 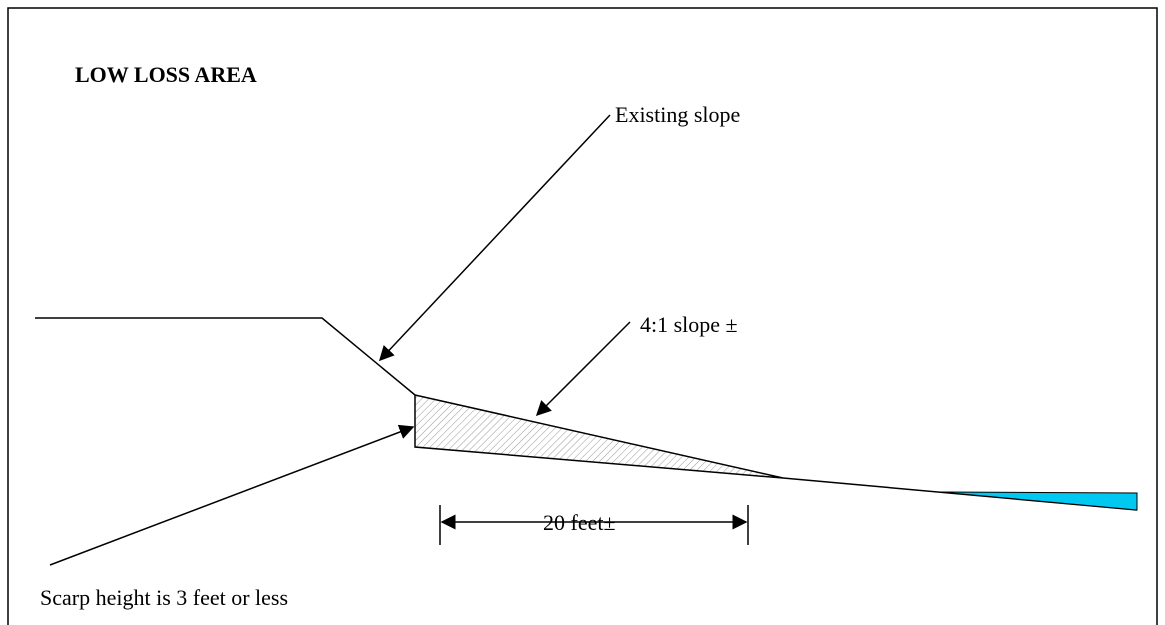 I want to click on label-existing-slope: Existing slope, so click(x=677, y=114).